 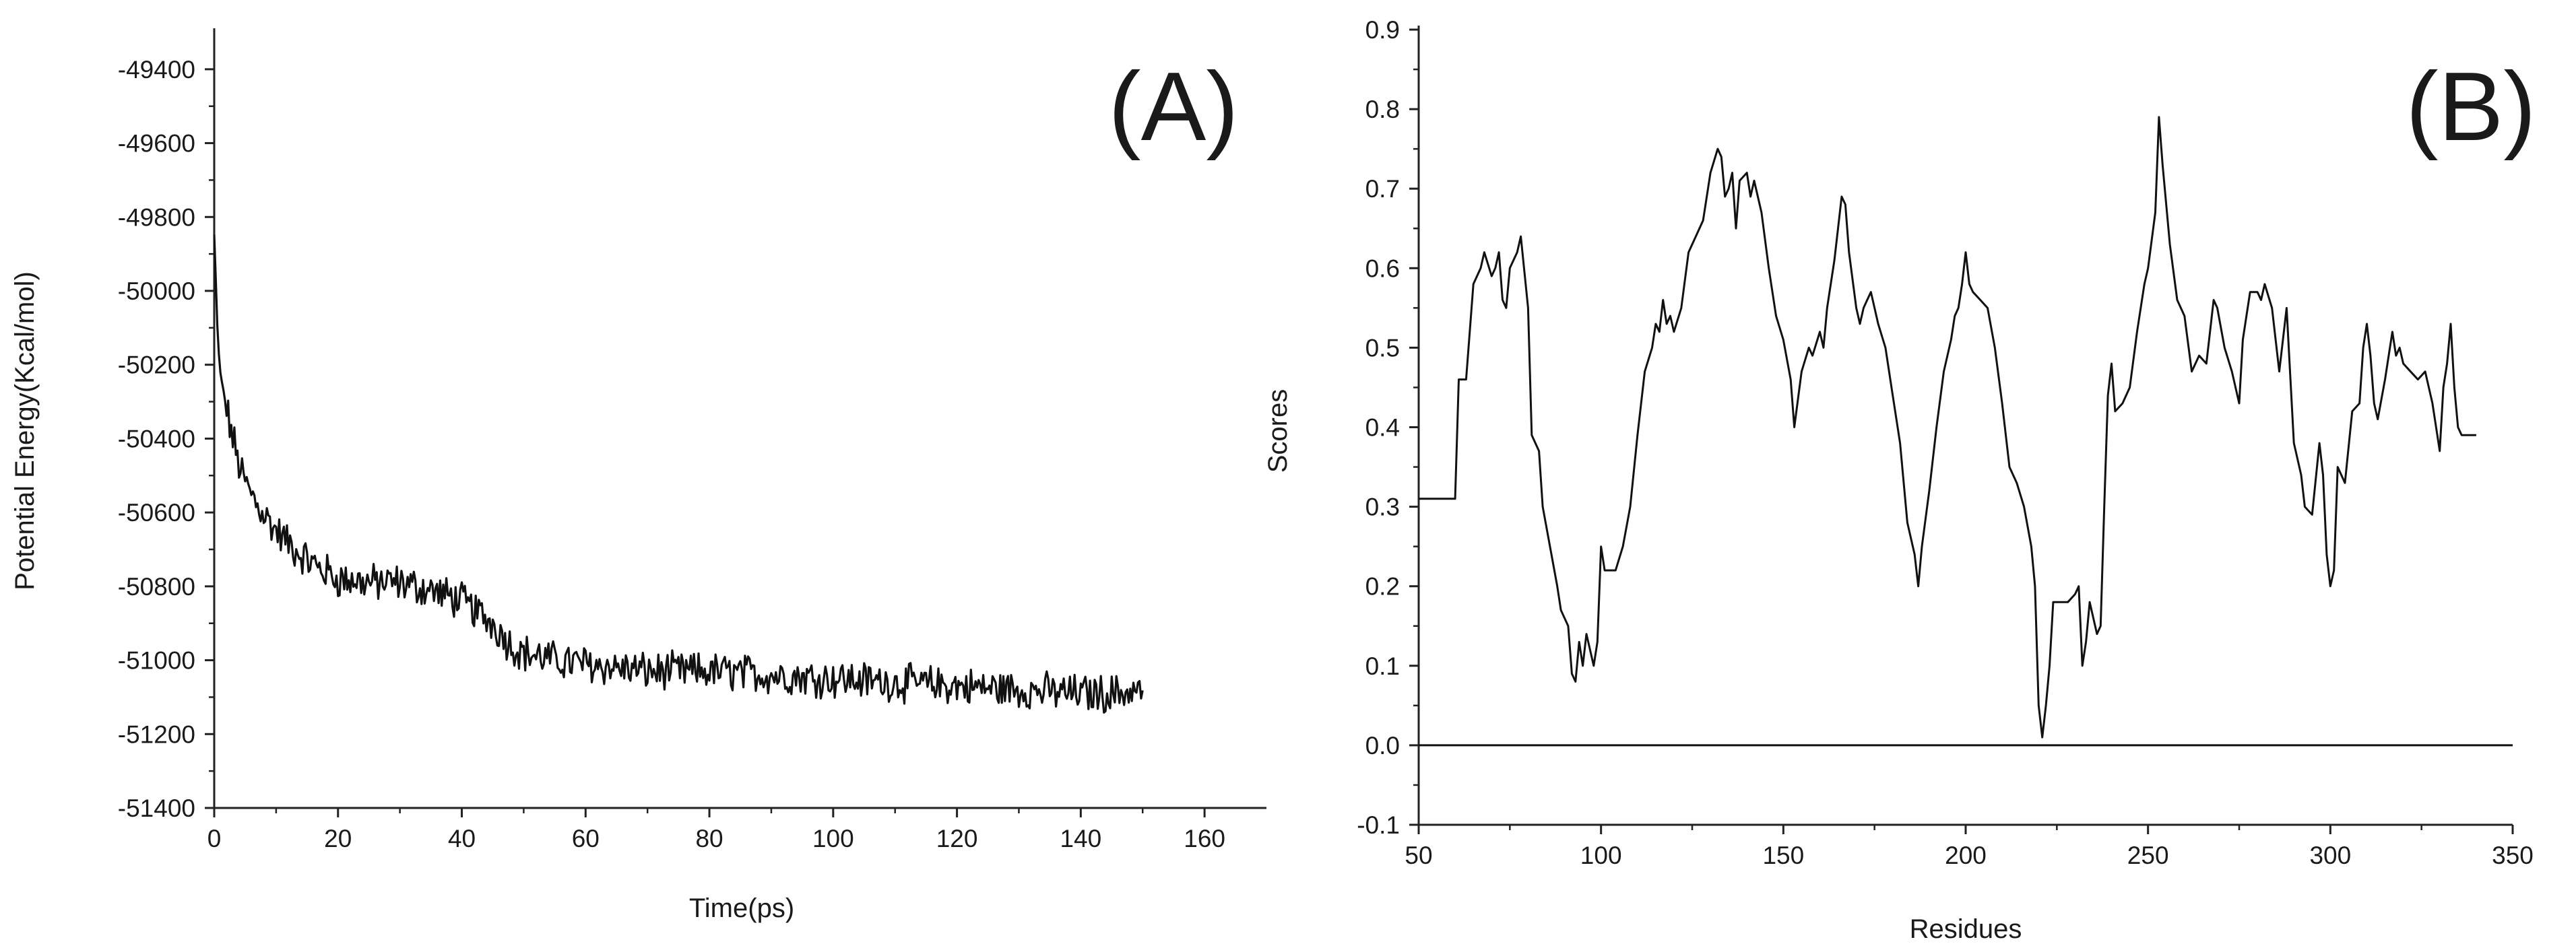 What do you see at coordinates (709, 839) in the screenshot?
I see `x-tick-label: 80` at bounding box center [709, 839].